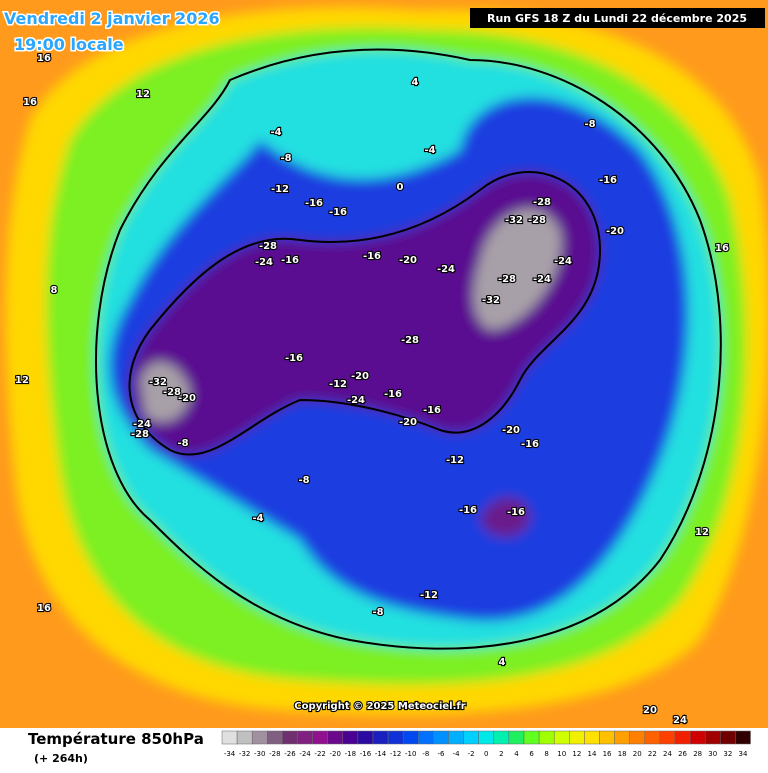 This screenshot has height=773, width=768. What do you see at coordinates (410, 754) in the screenshot?
I see `legend-tick-label: -10` at bounding box center [410, 754].